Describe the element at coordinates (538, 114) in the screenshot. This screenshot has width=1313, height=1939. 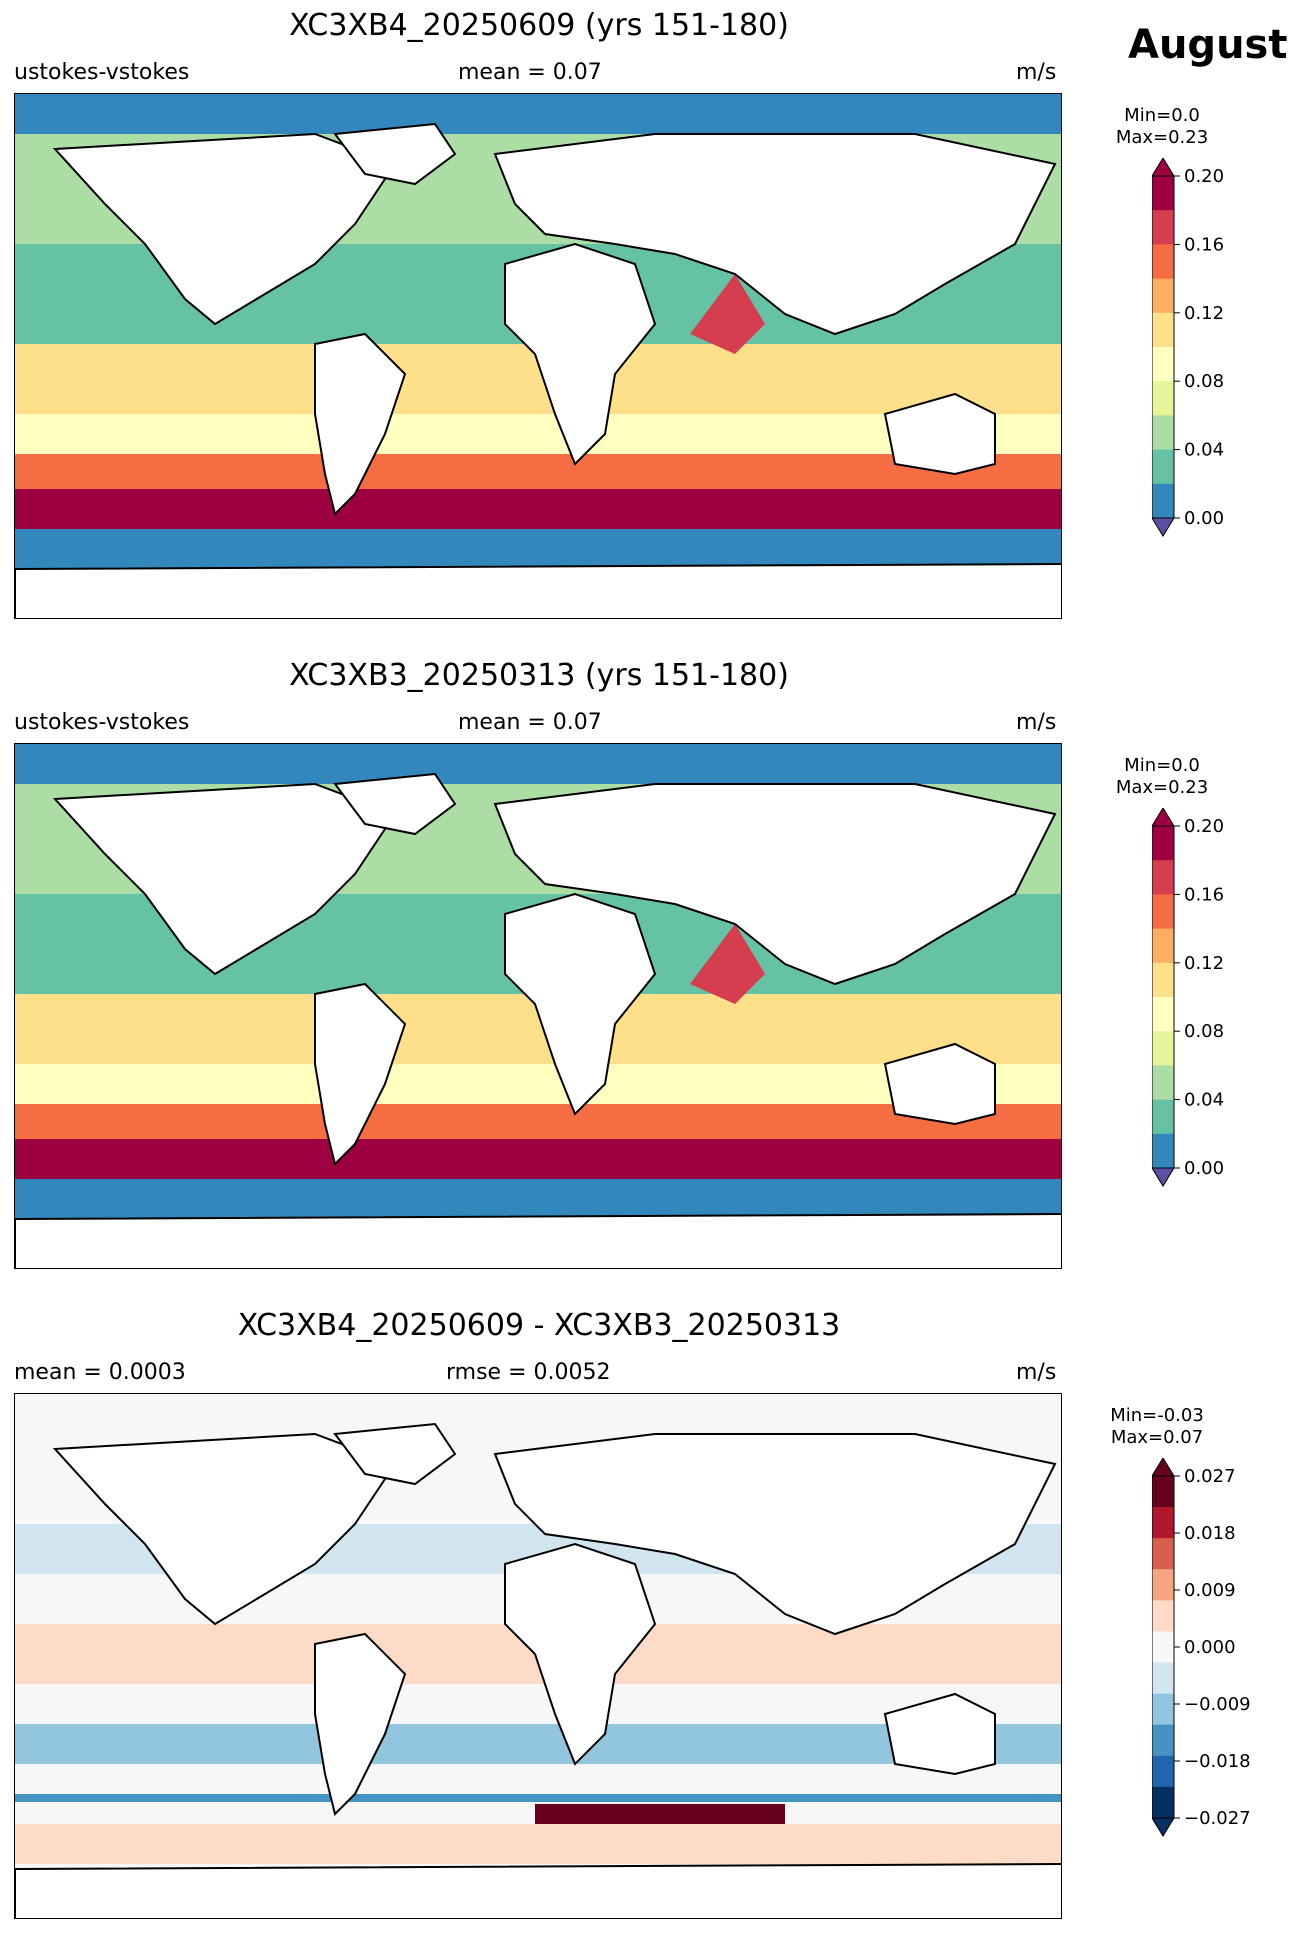
I see `map-band-arctic` at that location.